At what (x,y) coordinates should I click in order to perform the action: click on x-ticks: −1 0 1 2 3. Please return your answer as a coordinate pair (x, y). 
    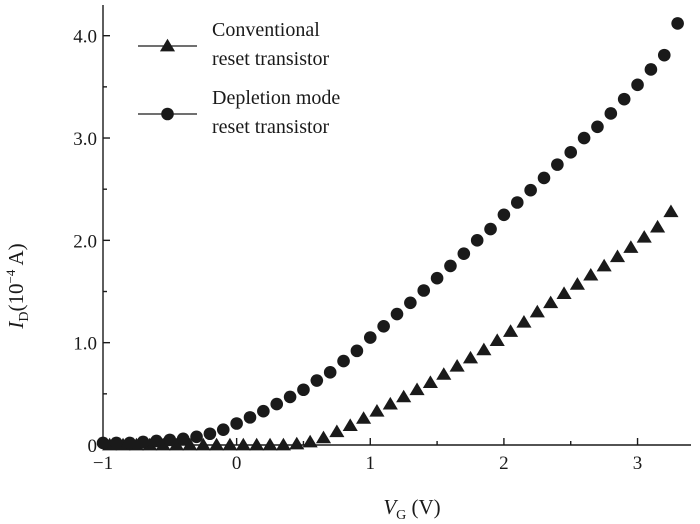
    Looking at the image, I should click on (367, 456).